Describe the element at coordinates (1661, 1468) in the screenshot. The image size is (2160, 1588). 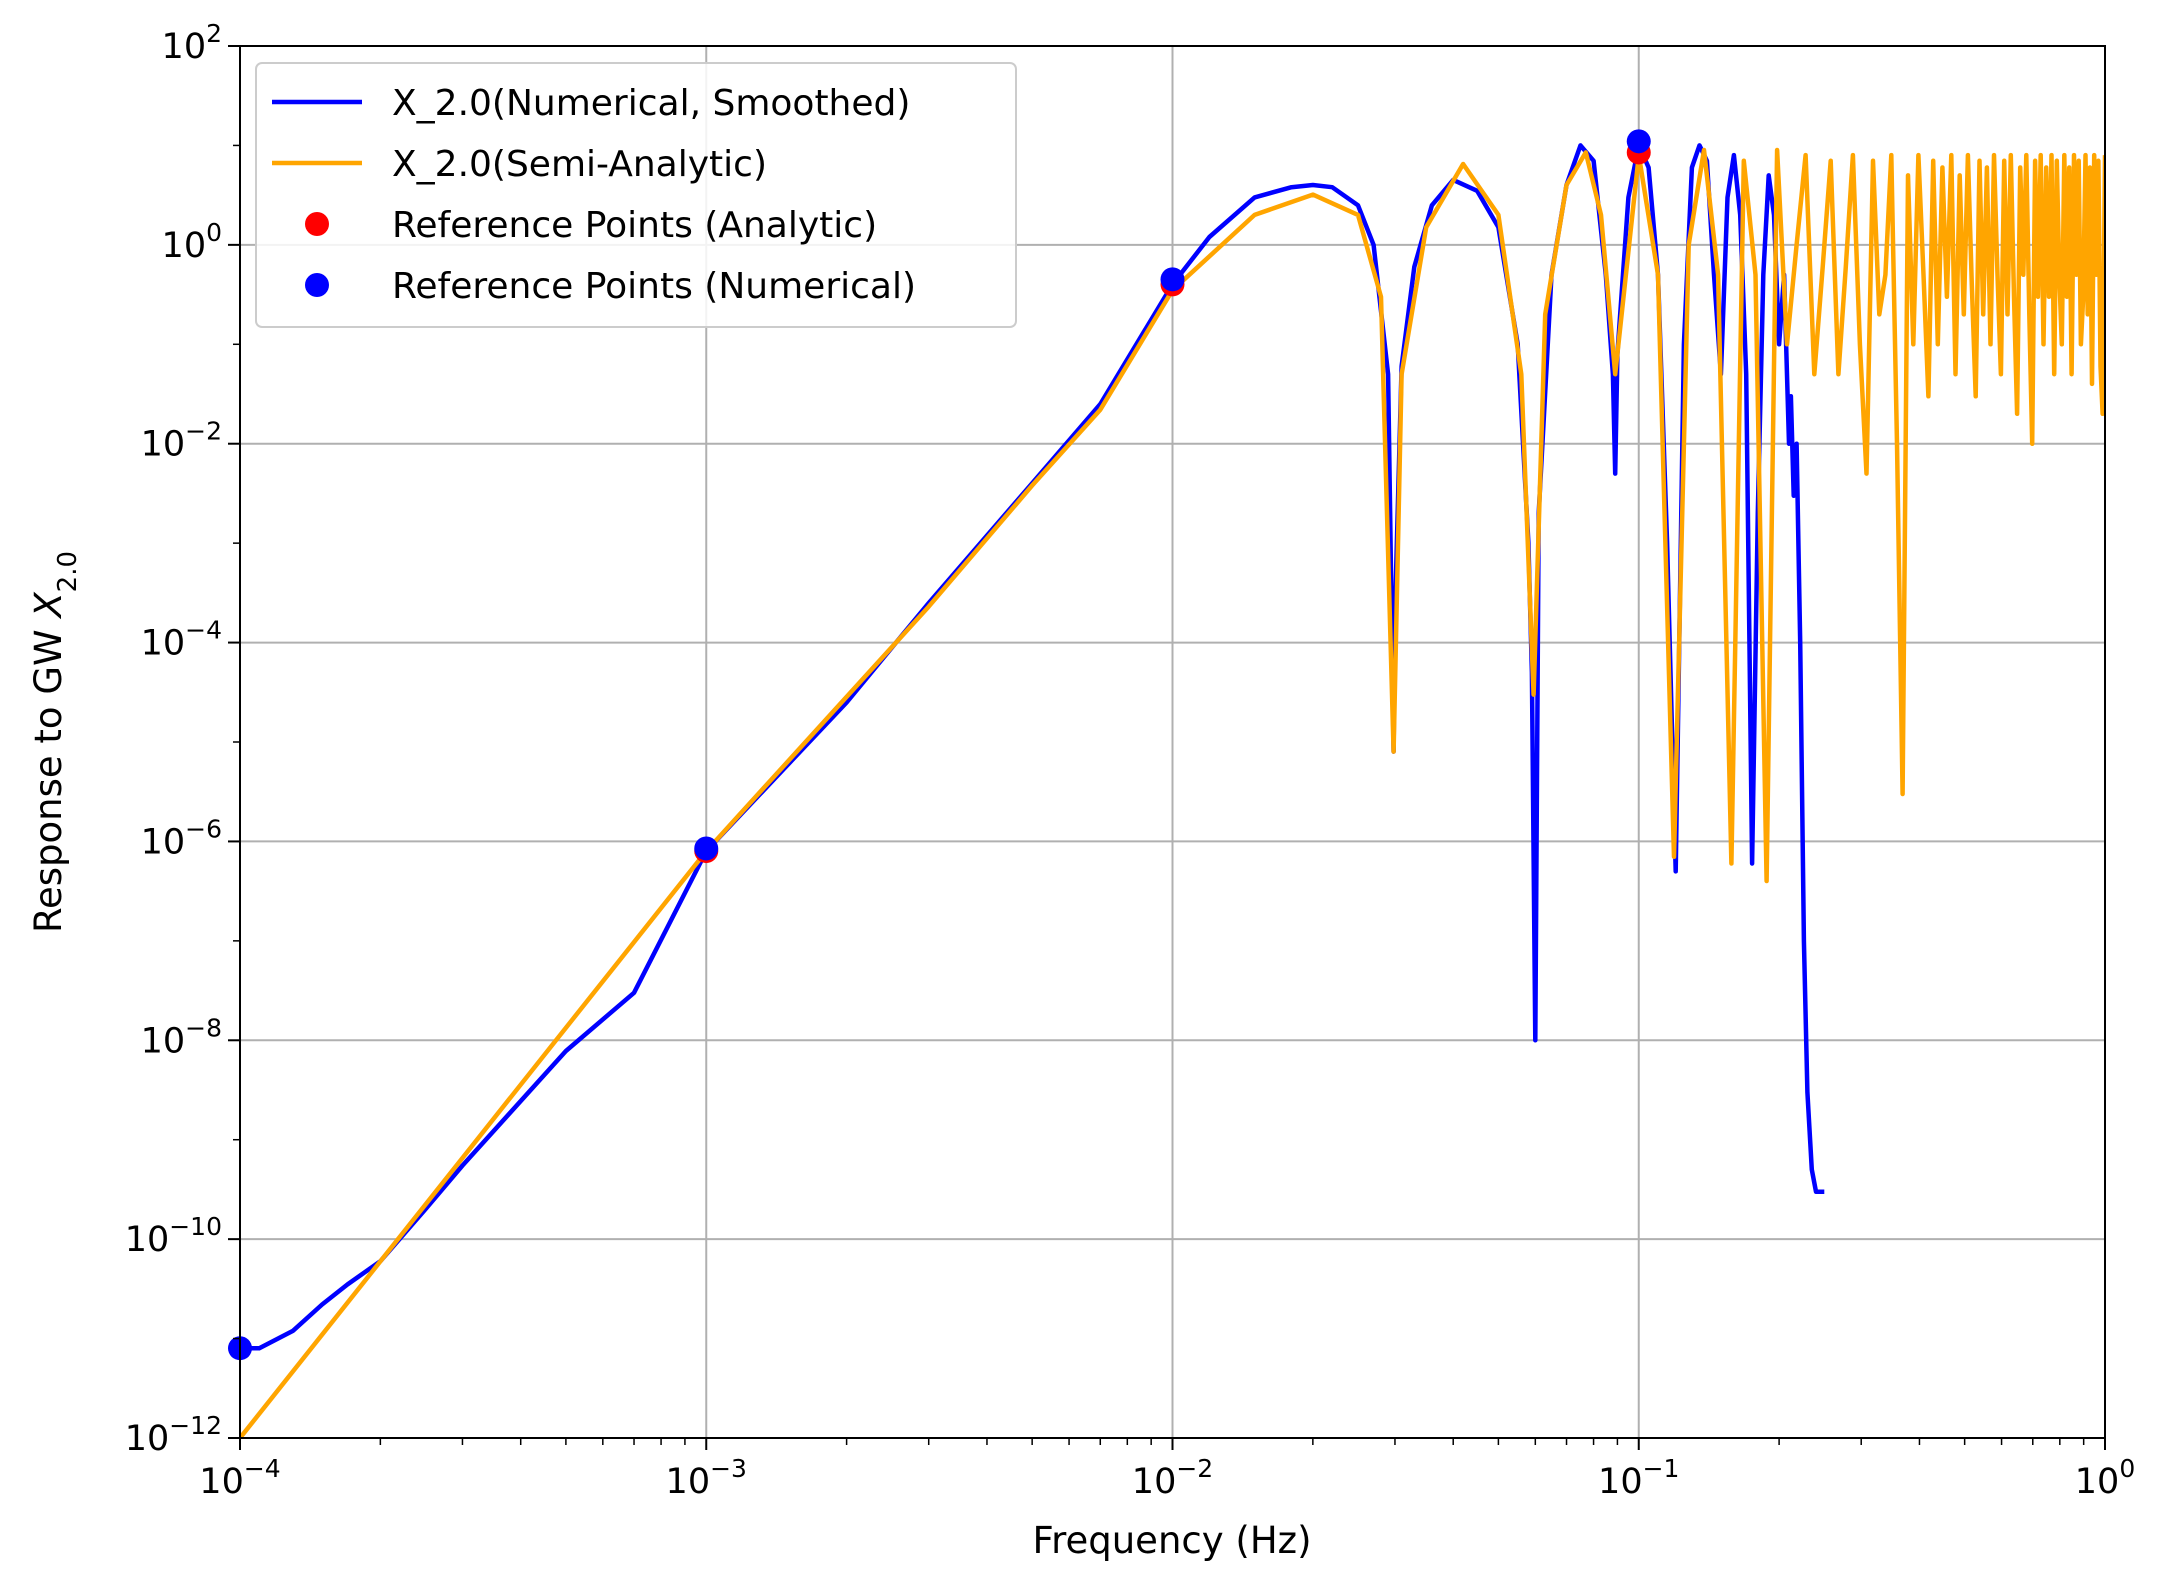
I see `x-tick-exponent: −1` at that location.